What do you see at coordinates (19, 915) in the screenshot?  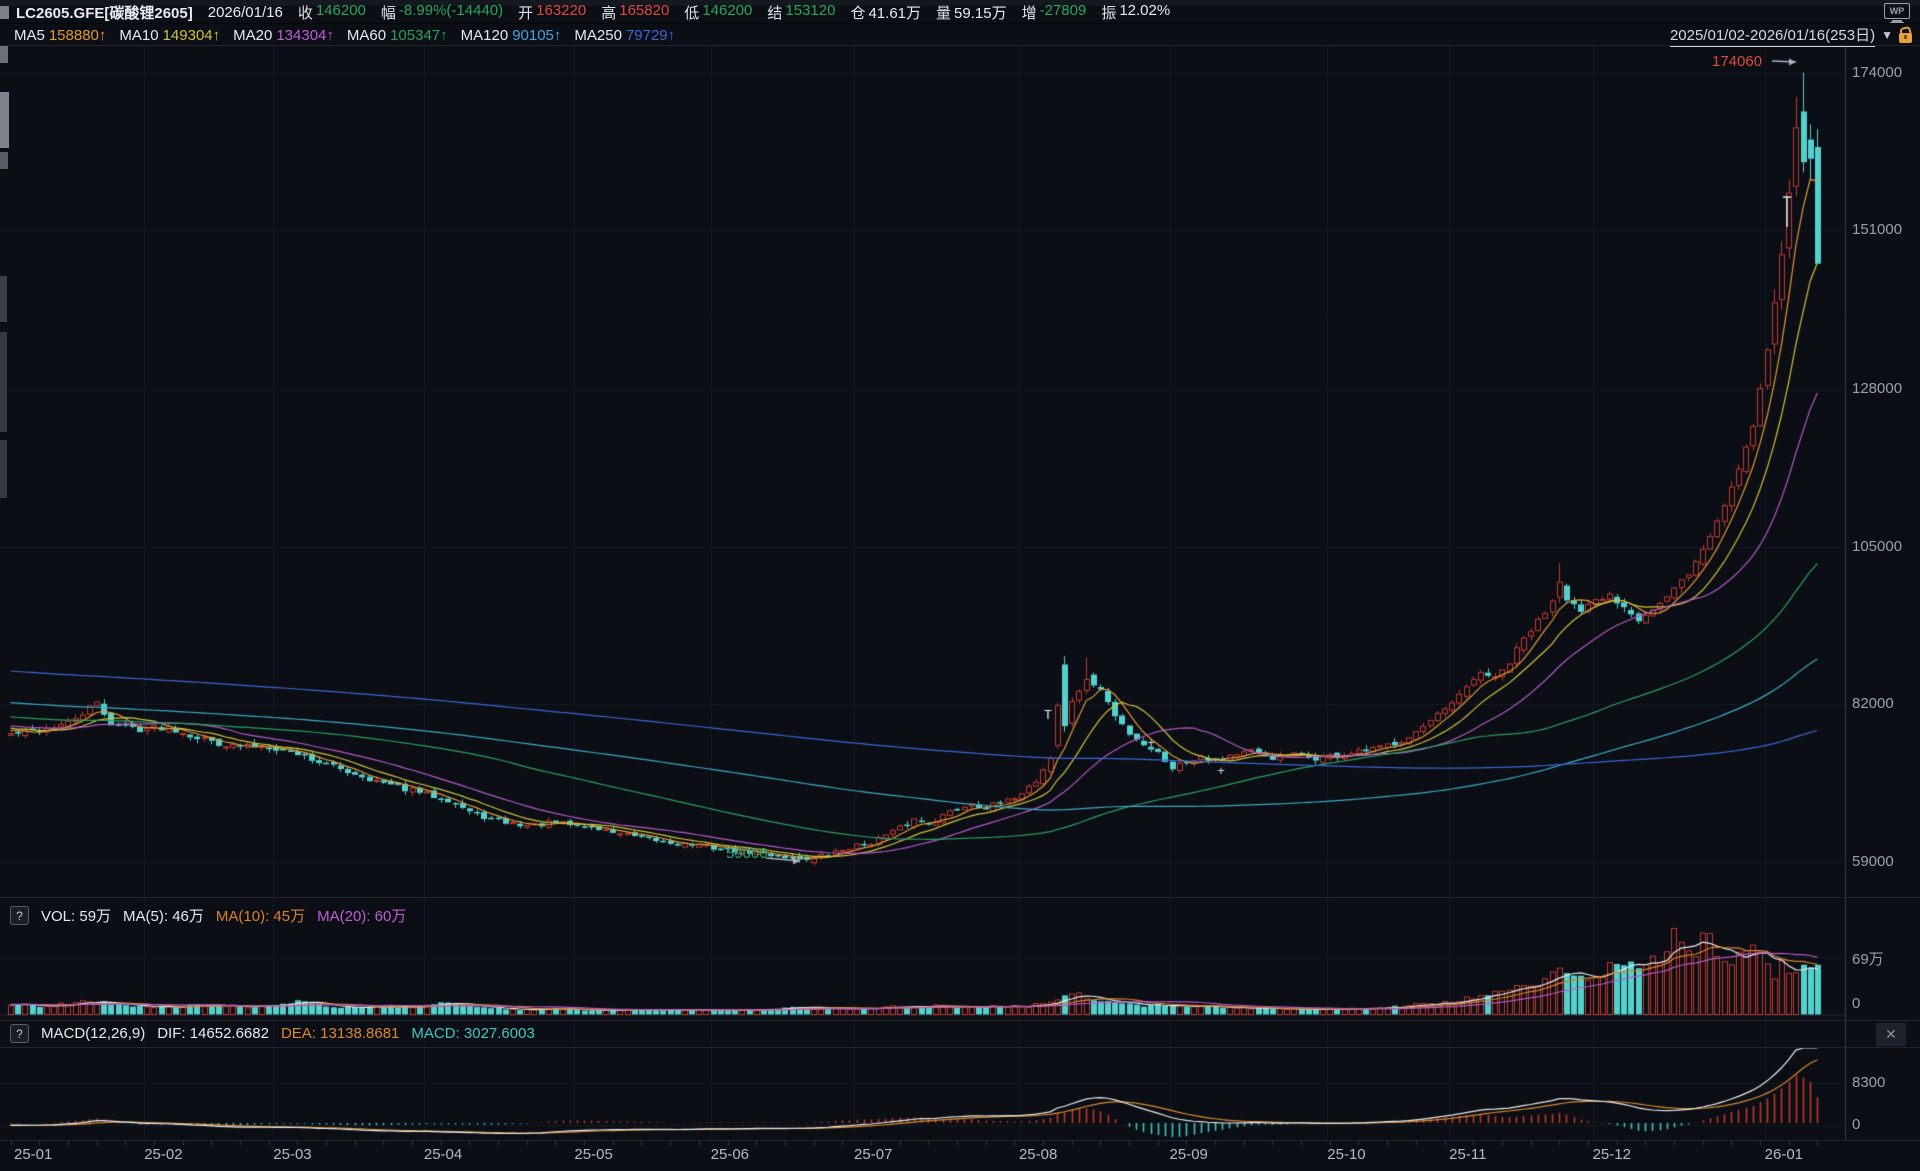 I see `volume-help-button: ?` at bounding box center [19, 915].